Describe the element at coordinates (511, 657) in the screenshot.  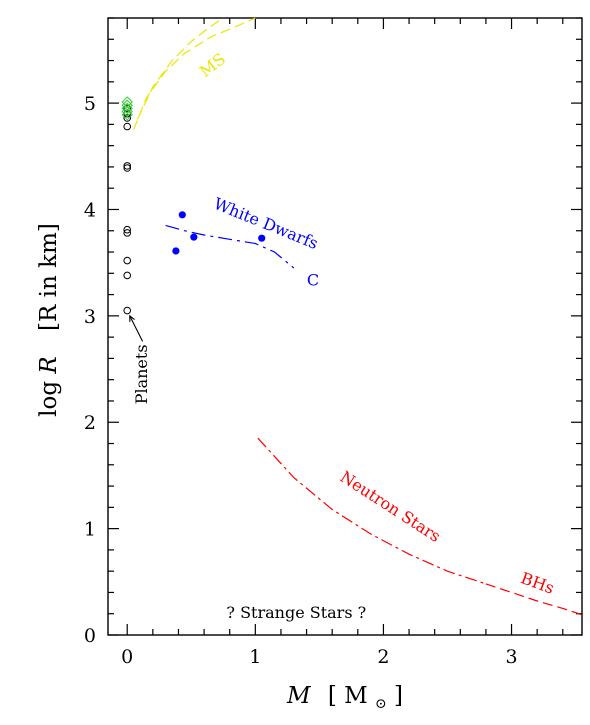
I see `x-tick-label: 3` at that location.